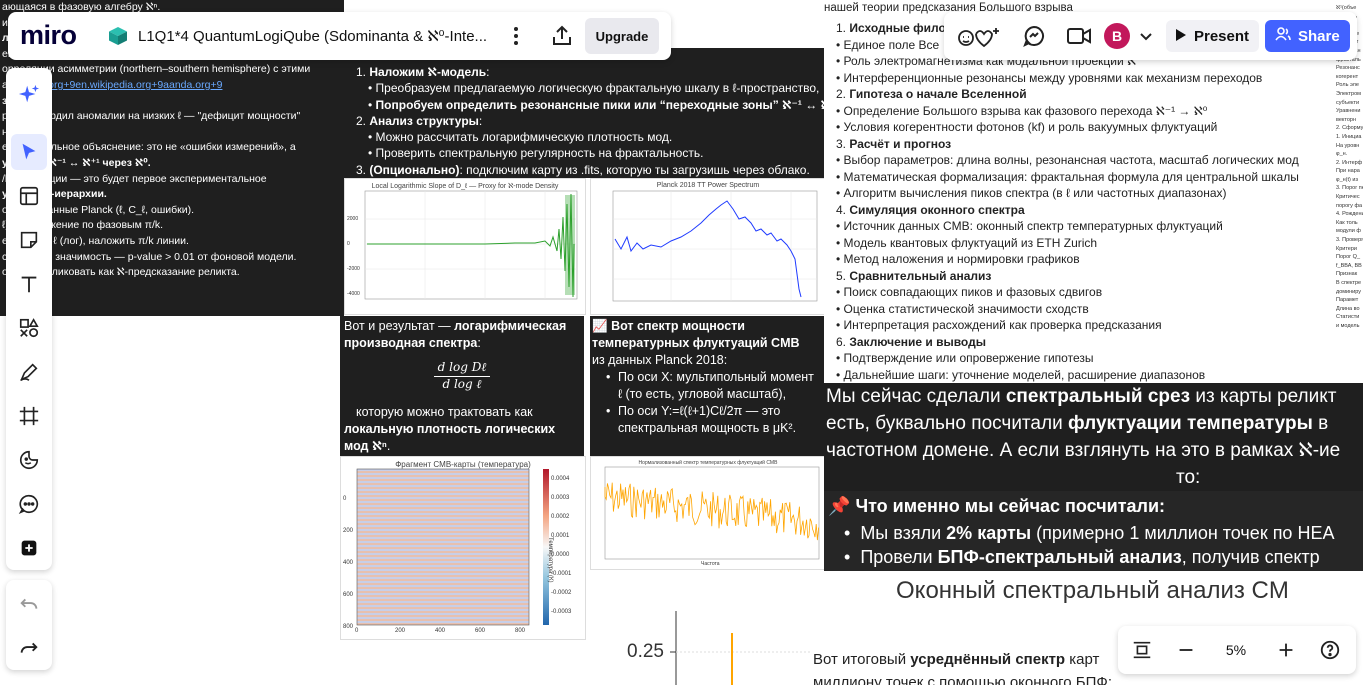  I want to click on slope-plot-ytick: 0, so click(348, 244).